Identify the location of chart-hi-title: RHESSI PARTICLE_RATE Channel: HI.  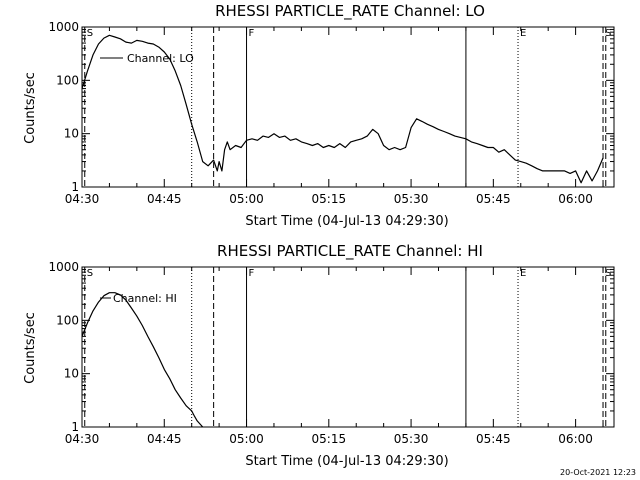
(350, 251).